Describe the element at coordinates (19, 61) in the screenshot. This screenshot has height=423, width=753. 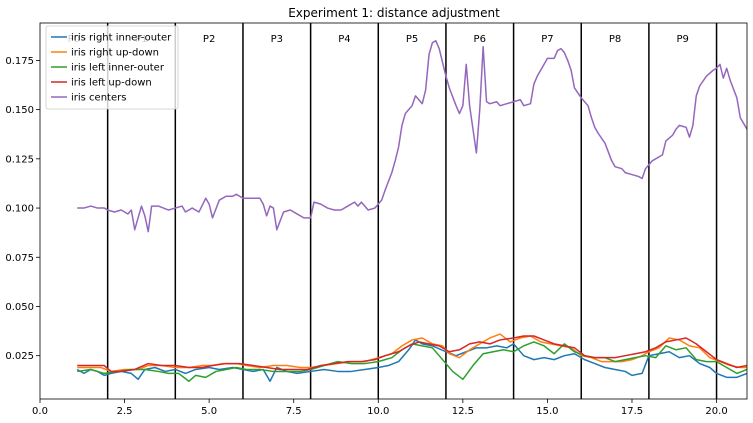
I see `y-tick-label: 0.175` at that location.